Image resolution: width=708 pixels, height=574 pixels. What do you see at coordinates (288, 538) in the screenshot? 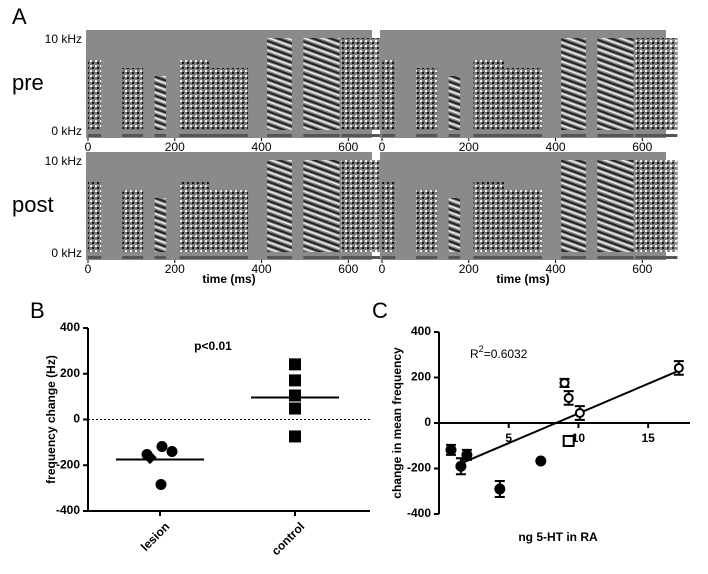
I see `x-tick-label: control` at bounding box center [288, 538].